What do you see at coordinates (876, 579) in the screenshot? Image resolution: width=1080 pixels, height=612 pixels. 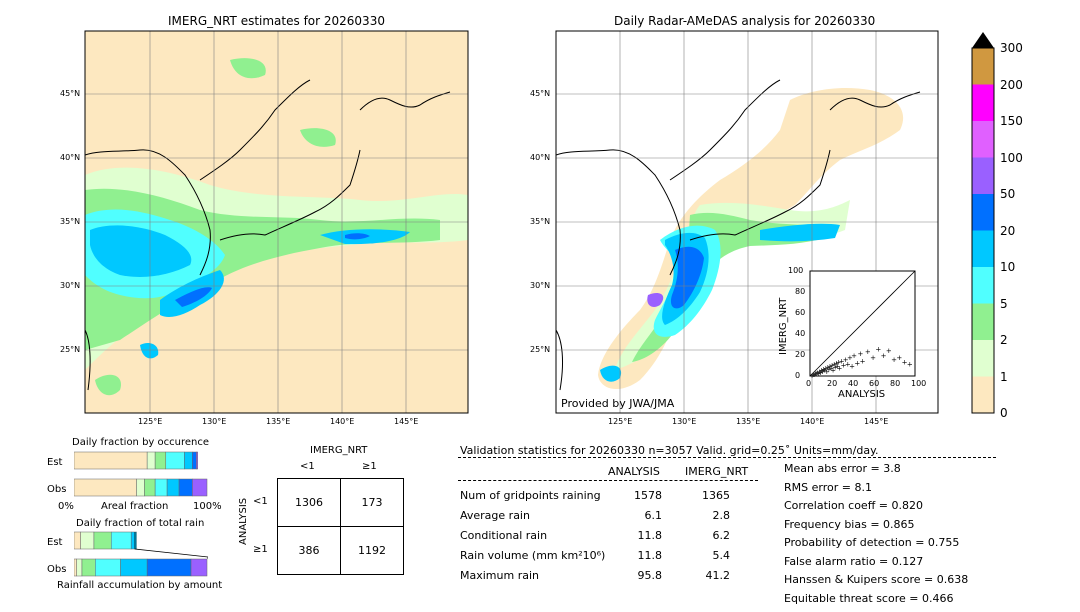 I see `score-line: Hanssen & Kuipers score = 0.638` at bounding box center [876, 579].